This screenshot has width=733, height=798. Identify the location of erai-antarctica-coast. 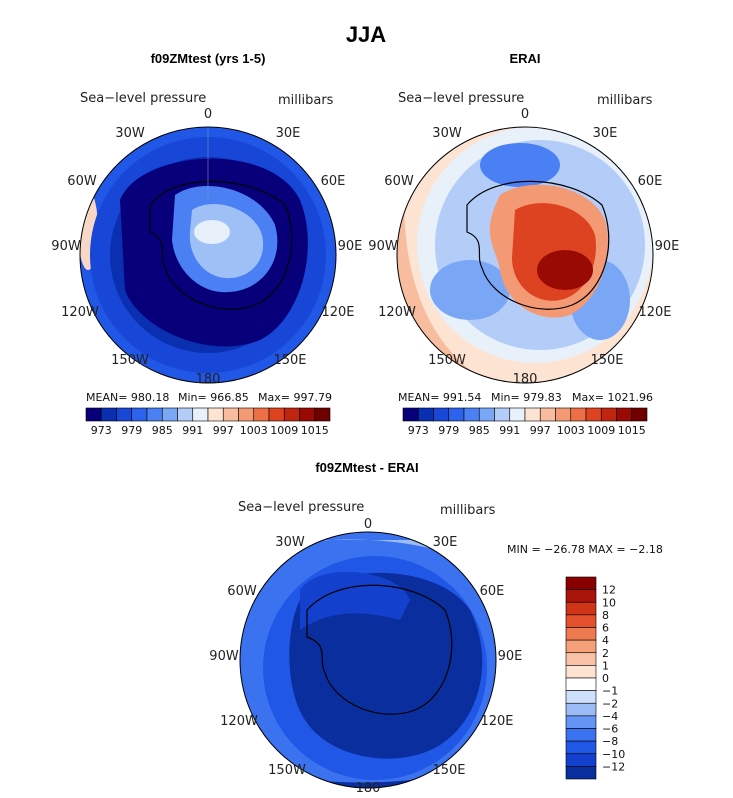
(538, 245).